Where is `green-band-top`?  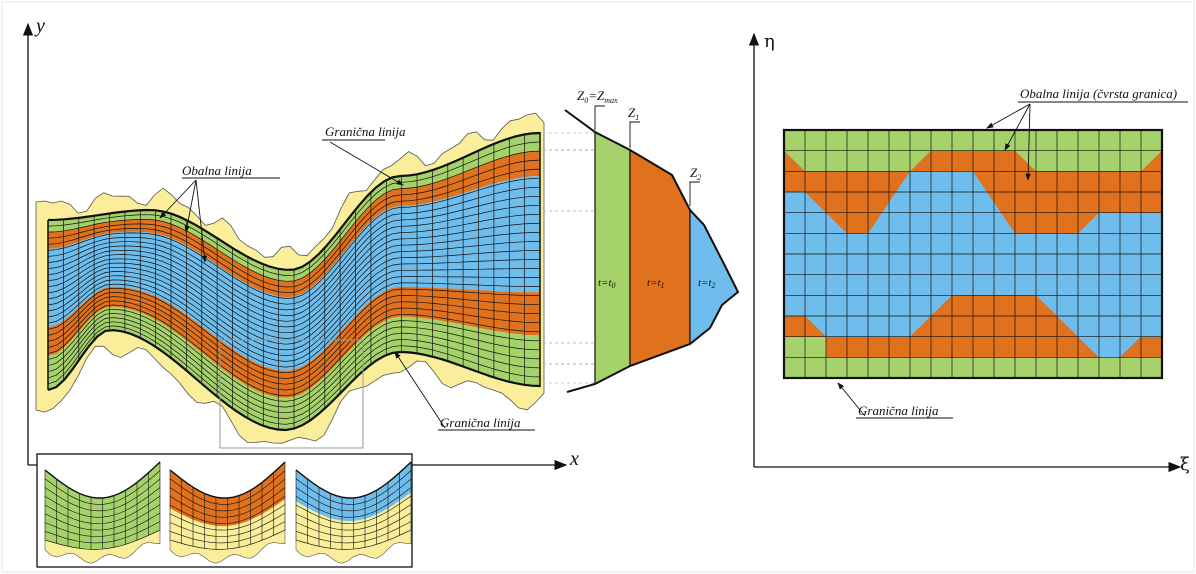
green-band-top is located at coordinates (294, 207).